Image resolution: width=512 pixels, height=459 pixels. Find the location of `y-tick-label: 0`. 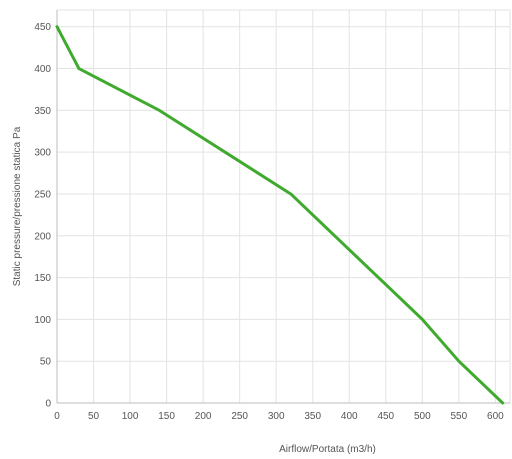

y-tick-label: 0 is located at coordinates (48, 404).